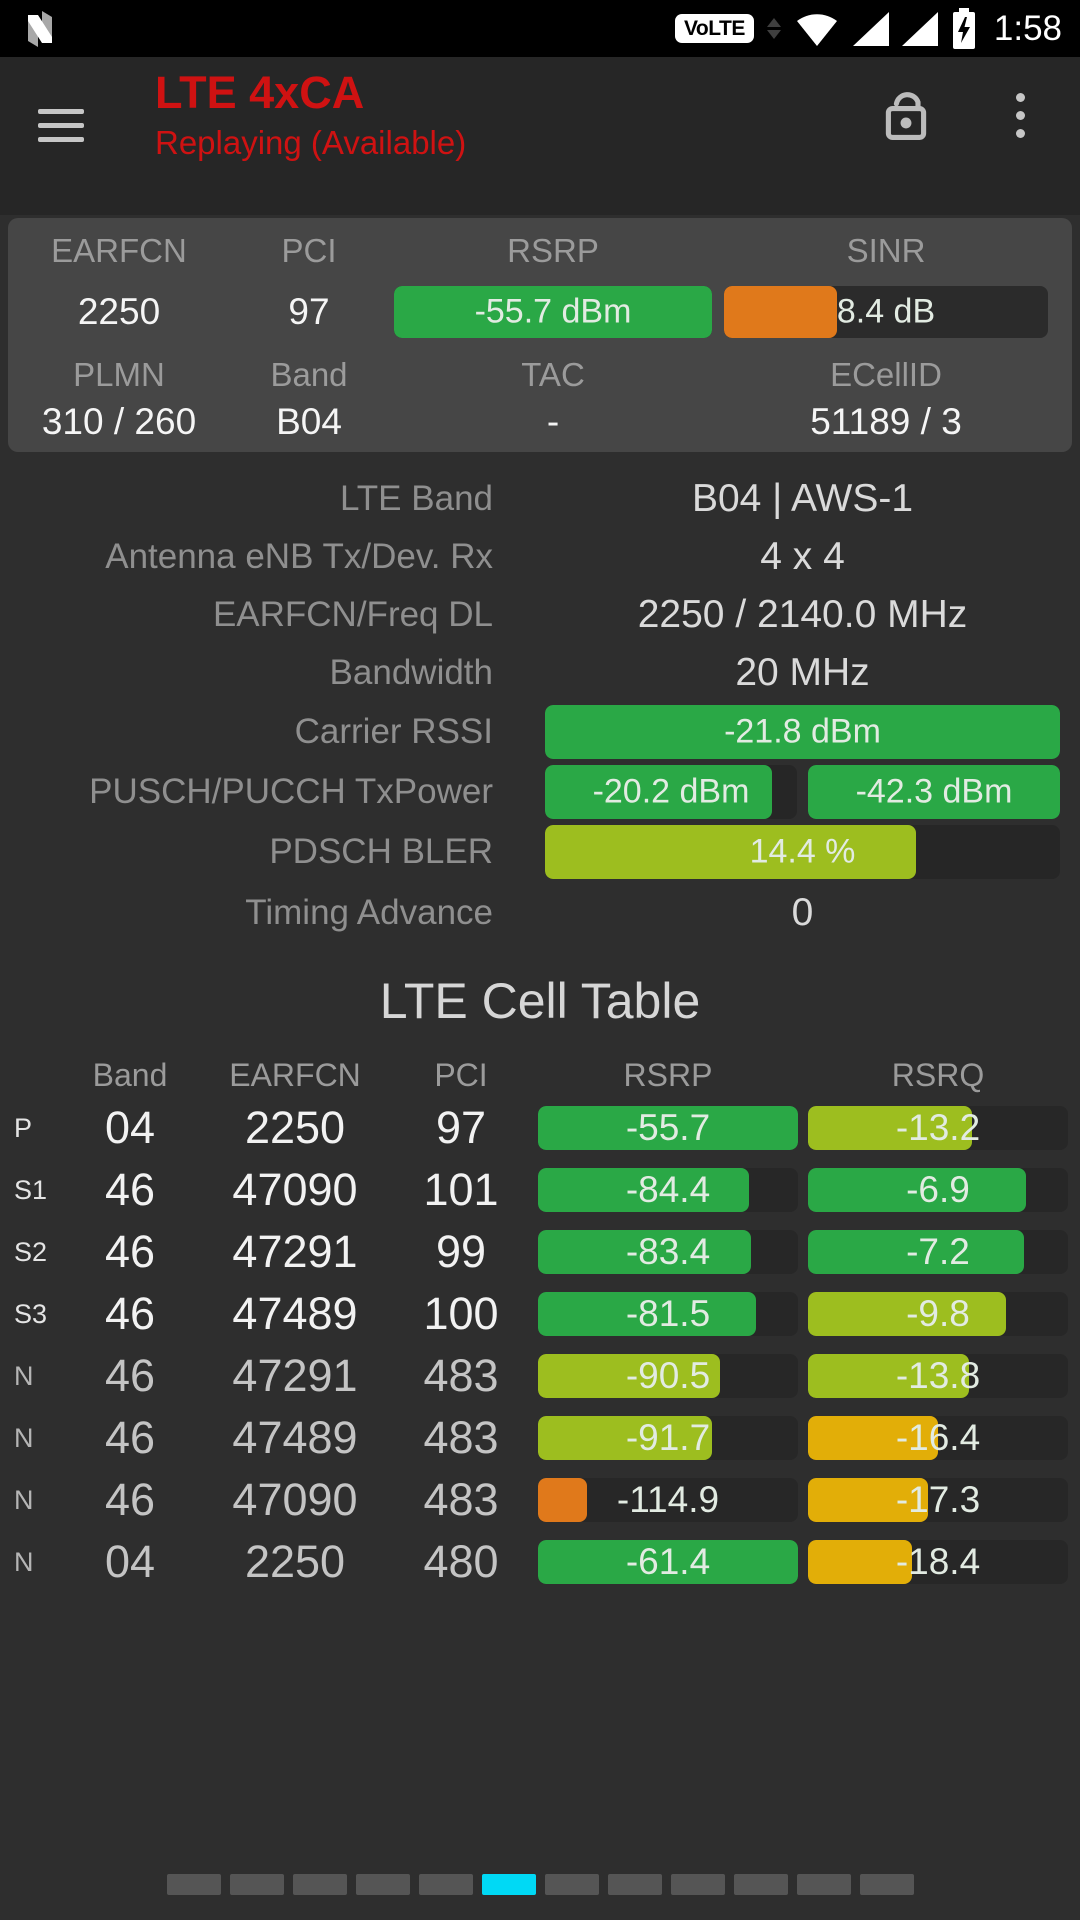 This screenshot has width=1080, height=1920. I want to click on table-row: S2 46 47291 99 -83.4 -7.2, so click(540, 1252).